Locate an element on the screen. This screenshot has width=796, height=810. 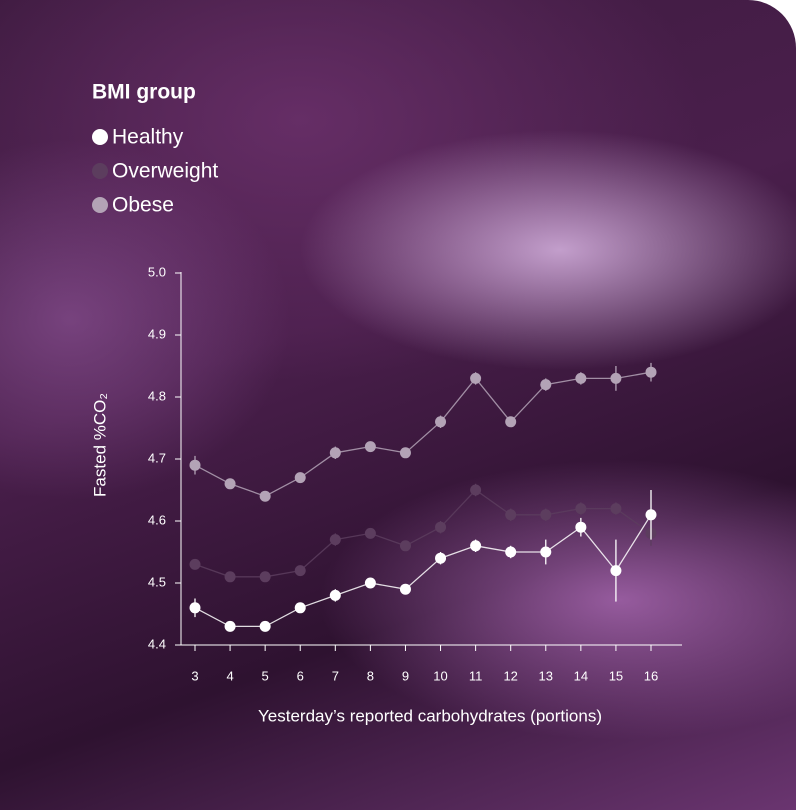
y-tick-label: 5.0 is located at coordinates (157, 271).